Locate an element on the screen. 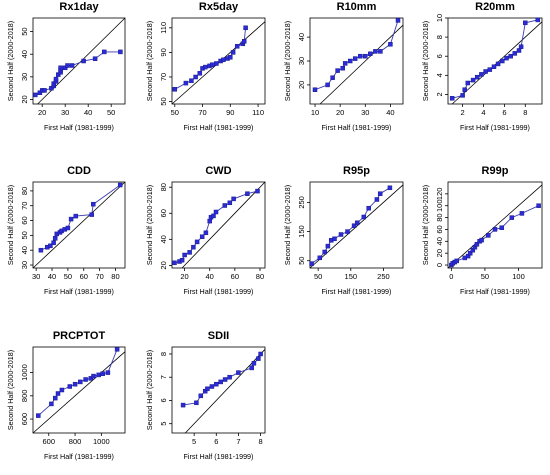  chart-title: SDII is located at coordinates (218, 336).